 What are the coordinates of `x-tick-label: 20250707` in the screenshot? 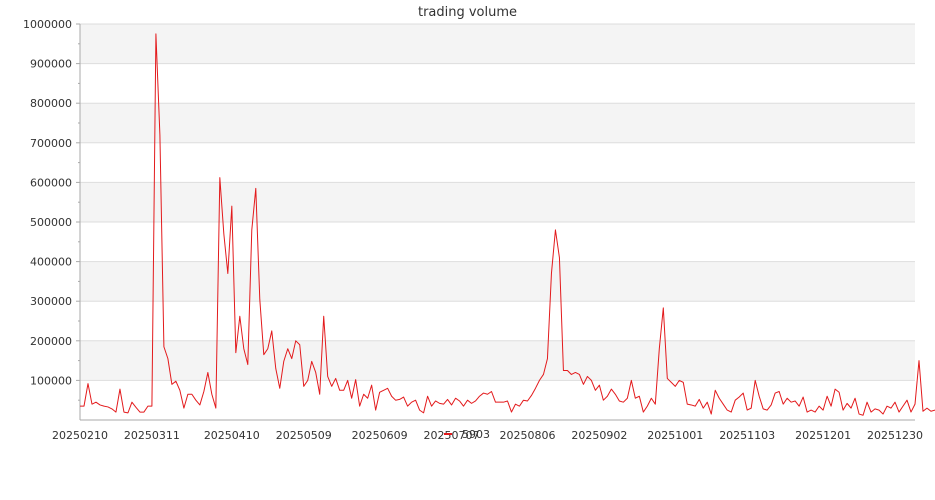 It's located at (452, 435).